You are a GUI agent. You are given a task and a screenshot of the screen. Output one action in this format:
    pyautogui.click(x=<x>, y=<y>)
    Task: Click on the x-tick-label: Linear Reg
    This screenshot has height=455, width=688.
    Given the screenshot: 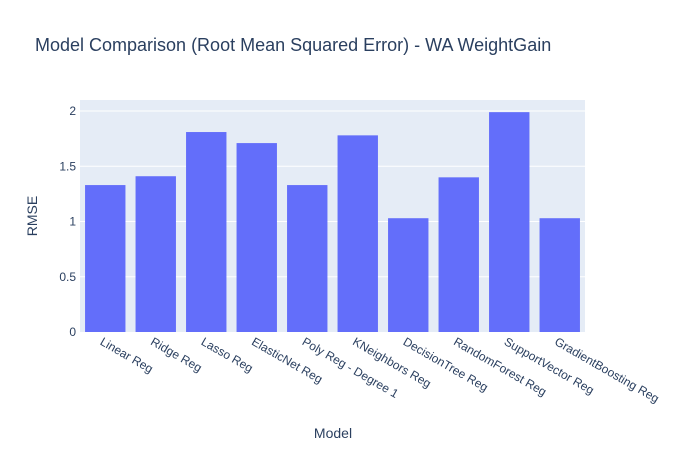 What is the action you would take?
    pyautogui.click(x=127, y=354)
    